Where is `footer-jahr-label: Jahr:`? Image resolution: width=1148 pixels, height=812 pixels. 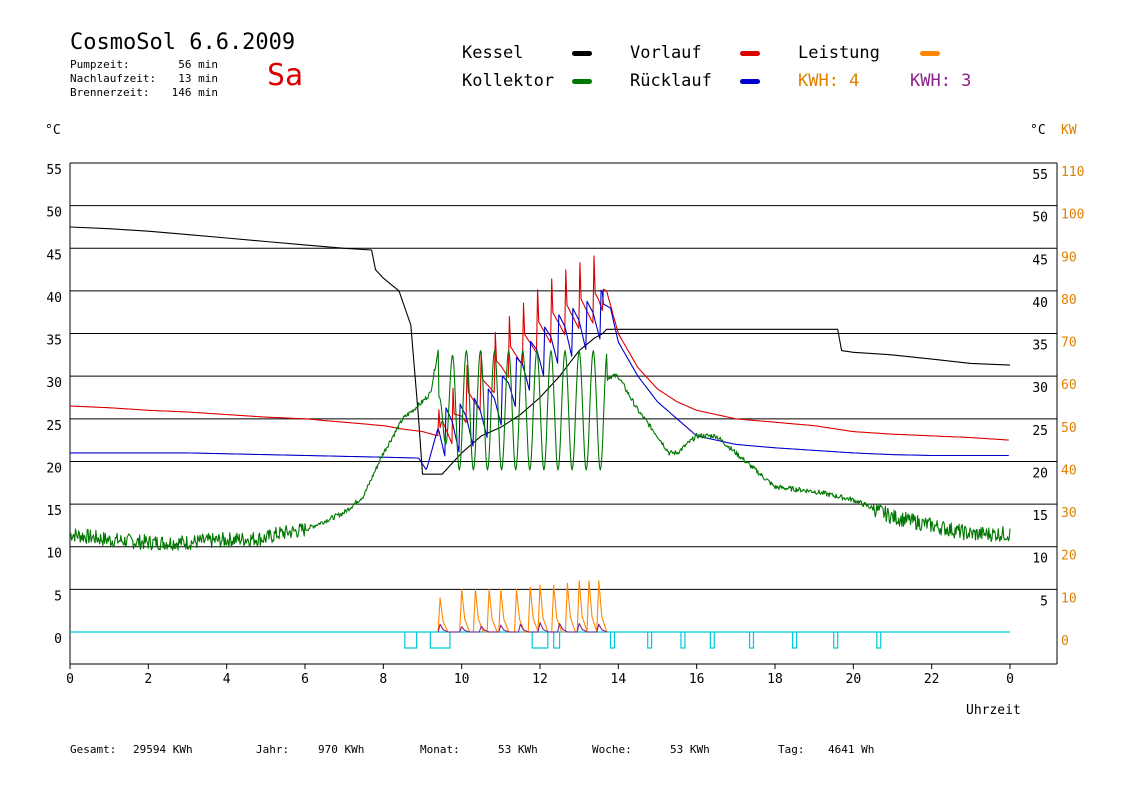 footer-jahr-label: Jahr: is located at coordinates (273, 749).